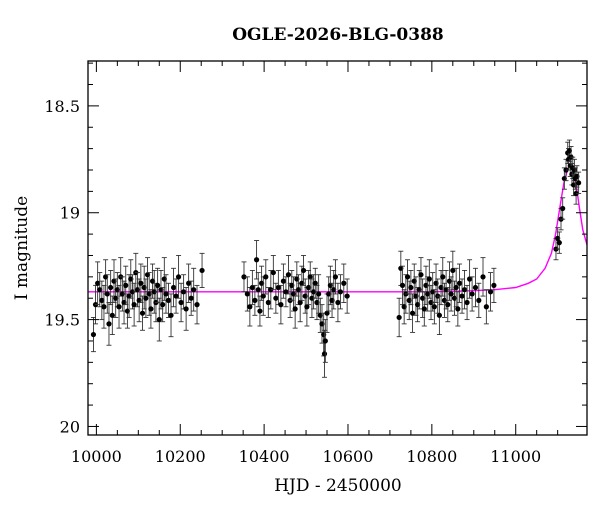 This screenshot has width=600, height=512. Describe the element at coordinates (70, 426) in the screenshot. I see `y-tick-label: 20` at that location.